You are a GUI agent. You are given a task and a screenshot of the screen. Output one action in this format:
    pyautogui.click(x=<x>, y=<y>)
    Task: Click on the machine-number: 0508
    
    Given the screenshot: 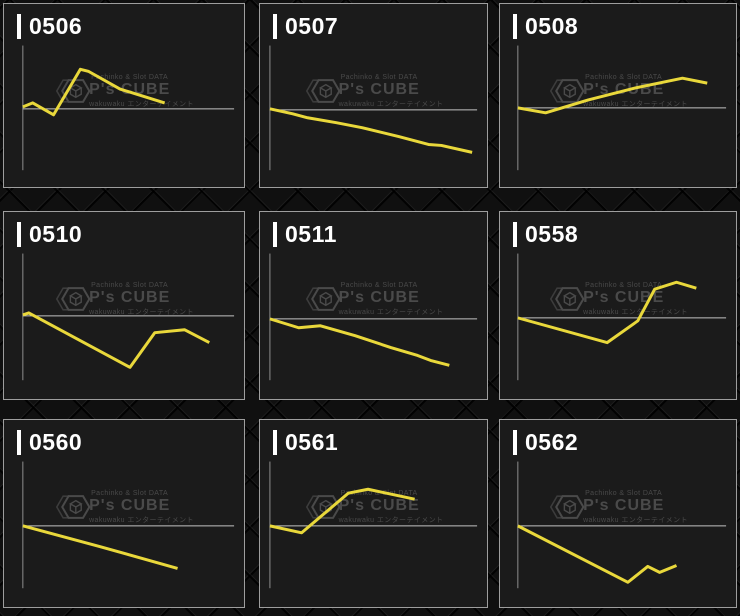 What is the action you would take?
    pyautogui.click(x=552, y=26)
    